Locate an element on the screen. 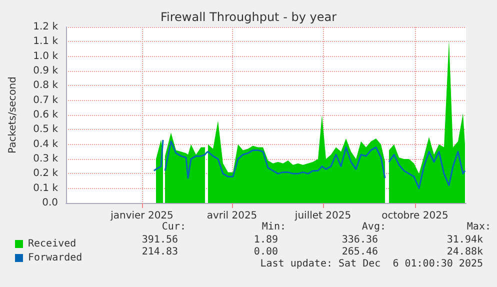  y-tick-label: 0.3 k is located at coordinates (45, 159).